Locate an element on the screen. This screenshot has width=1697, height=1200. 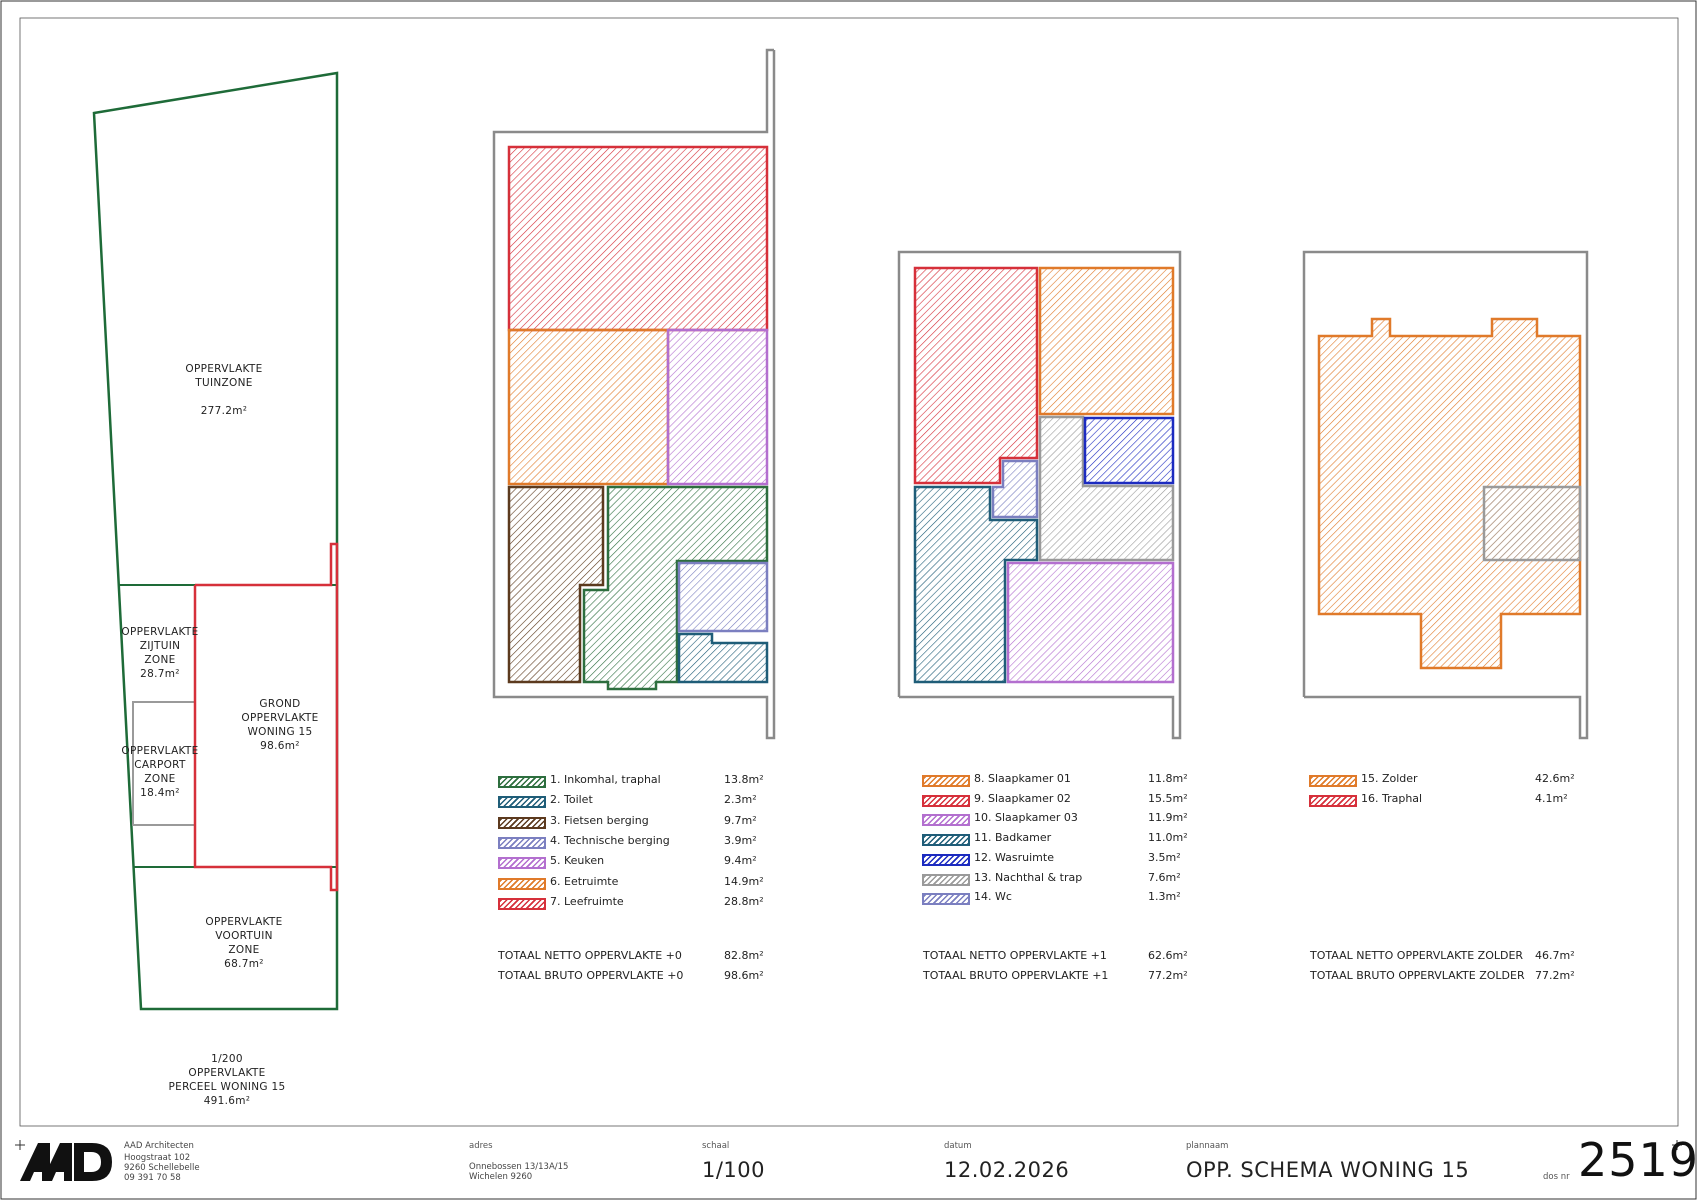
datum-label: datum is located at coordinates (958, 1146).